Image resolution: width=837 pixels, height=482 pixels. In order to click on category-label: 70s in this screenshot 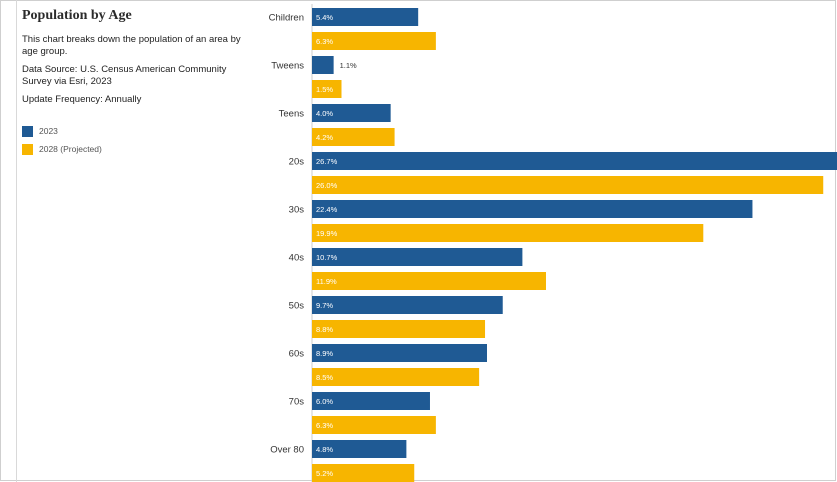, I will do `click(297, 402)`.